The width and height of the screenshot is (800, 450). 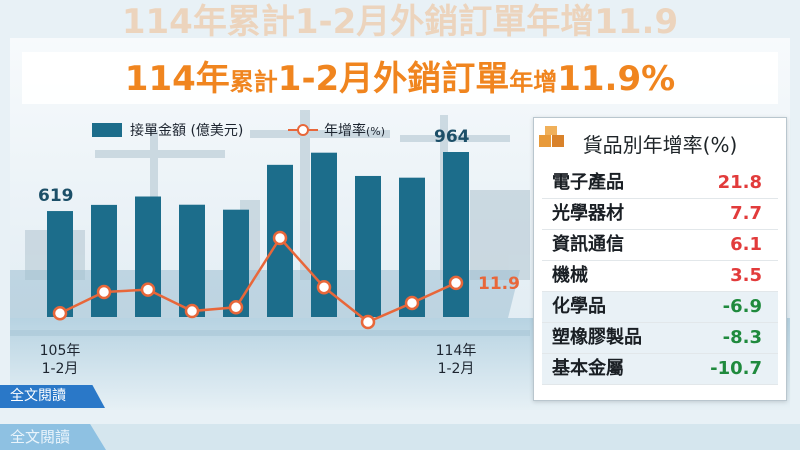 I want to click on panel-row: 化學品 -6.9, so click(x=660, y=307).